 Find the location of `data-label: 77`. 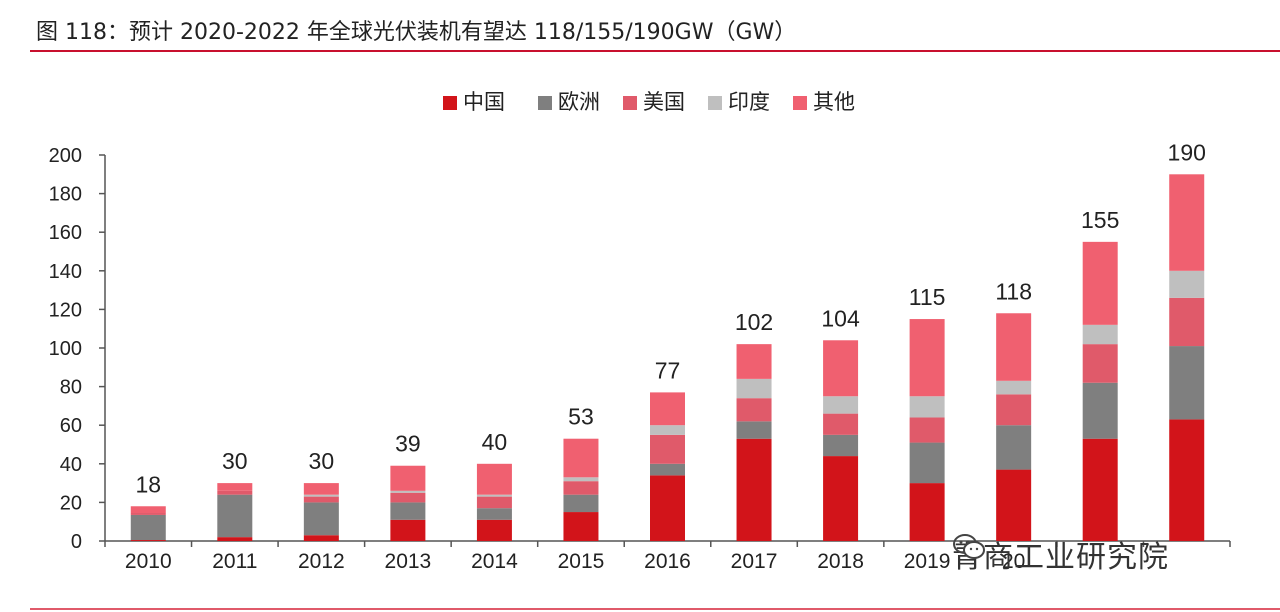

data-label: 77 is located at coordinates (668, 370).